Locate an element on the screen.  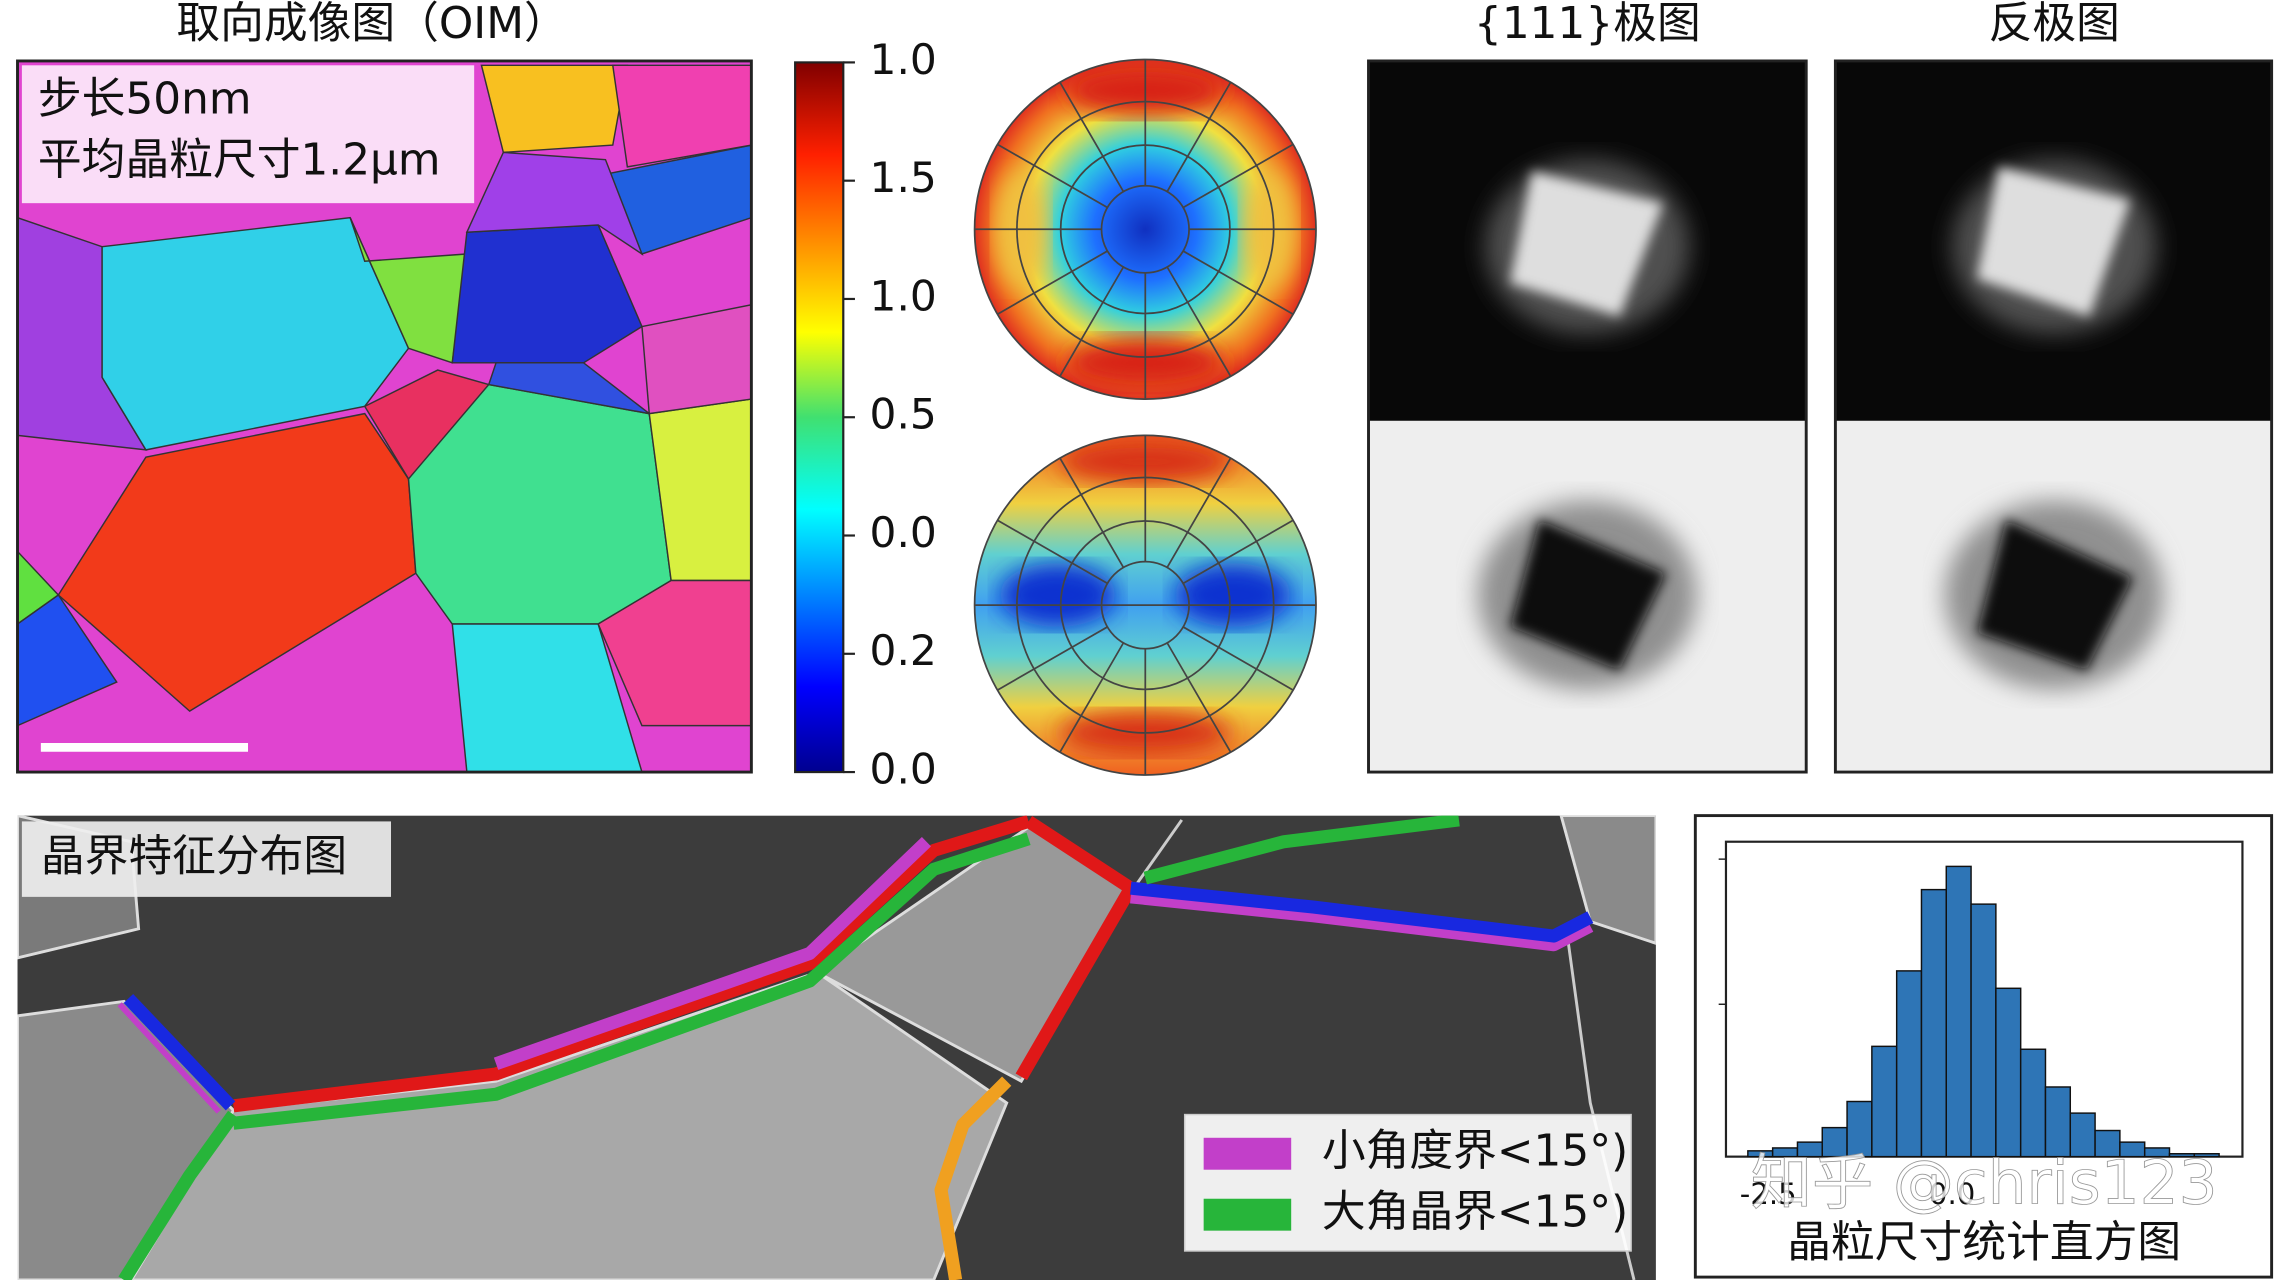
histogram-title: 晶粒尺寸统计直方图 is located at coordinates (1984, 1242).